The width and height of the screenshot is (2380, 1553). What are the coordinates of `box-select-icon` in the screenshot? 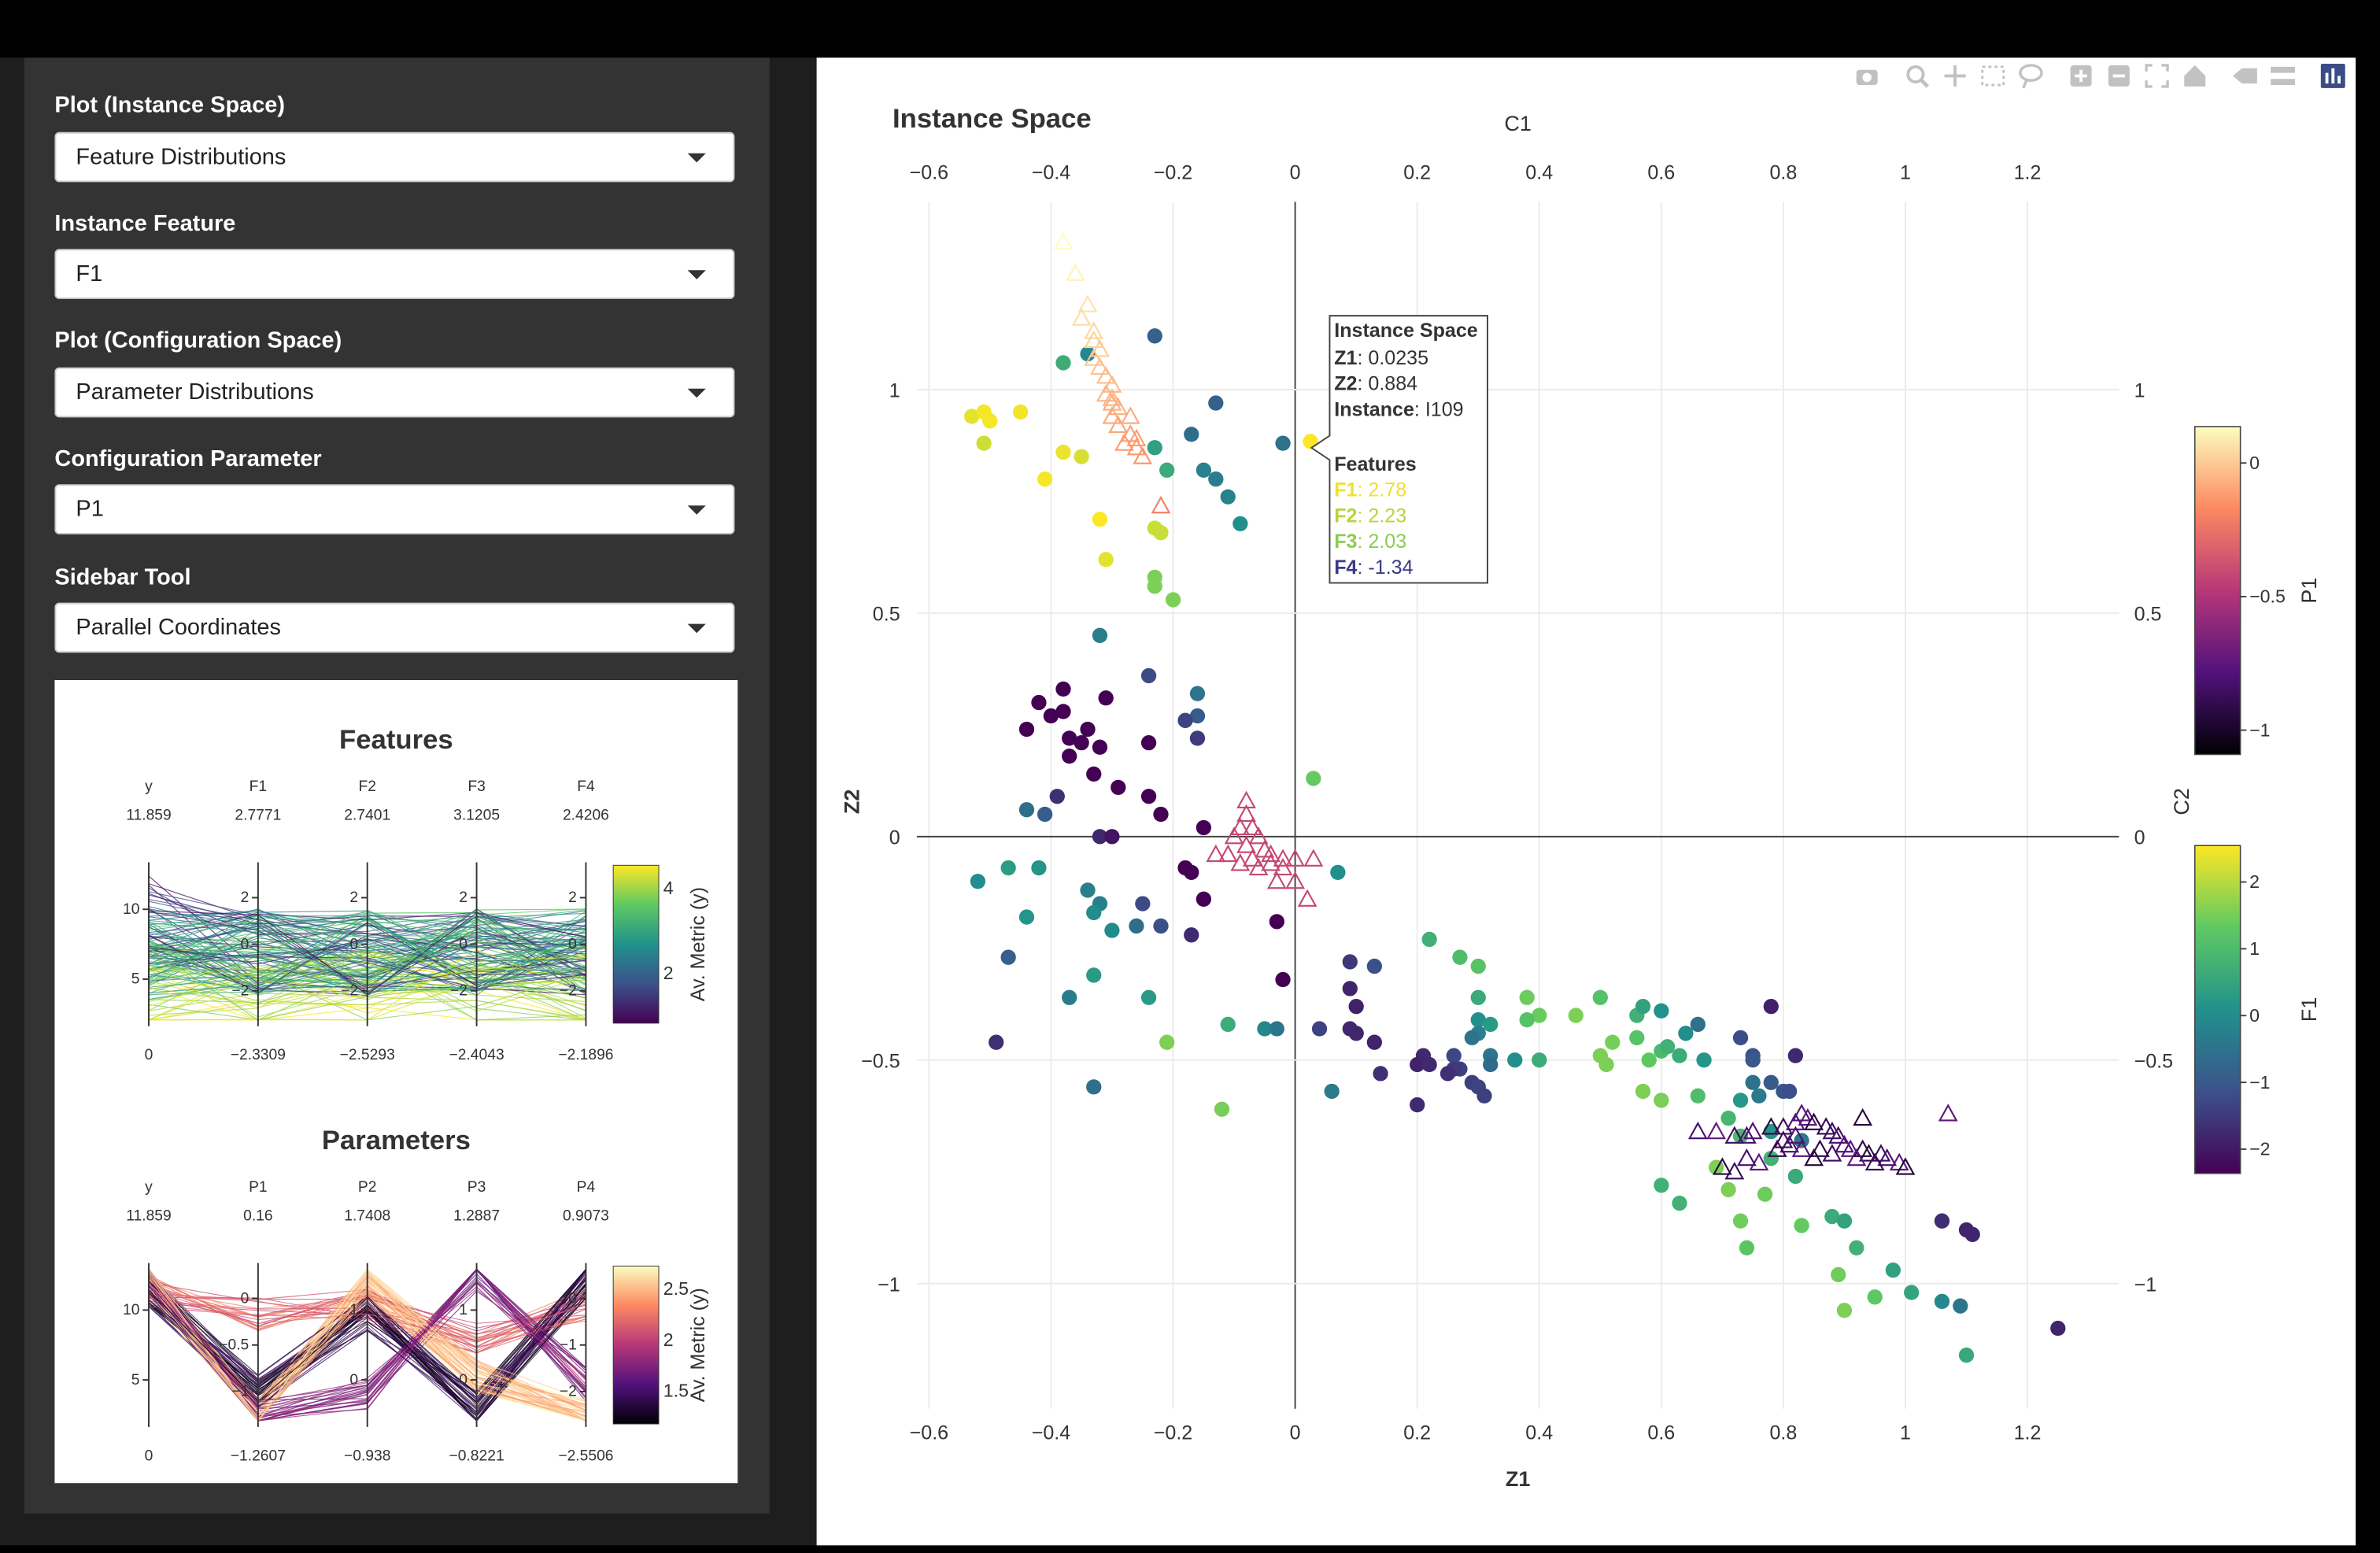 It's located at (1993, 76).